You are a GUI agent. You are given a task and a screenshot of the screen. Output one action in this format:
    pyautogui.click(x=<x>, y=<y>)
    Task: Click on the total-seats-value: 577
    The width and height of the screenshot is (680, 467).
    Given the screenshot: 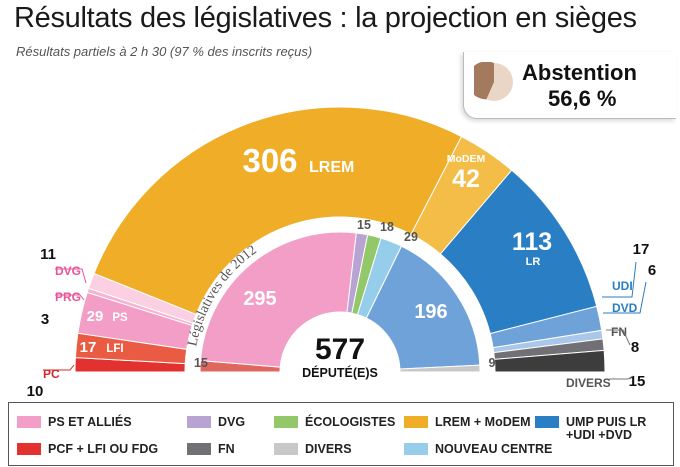 What is the action you would take?
    pyautogui.click(x=340, y=349)
    